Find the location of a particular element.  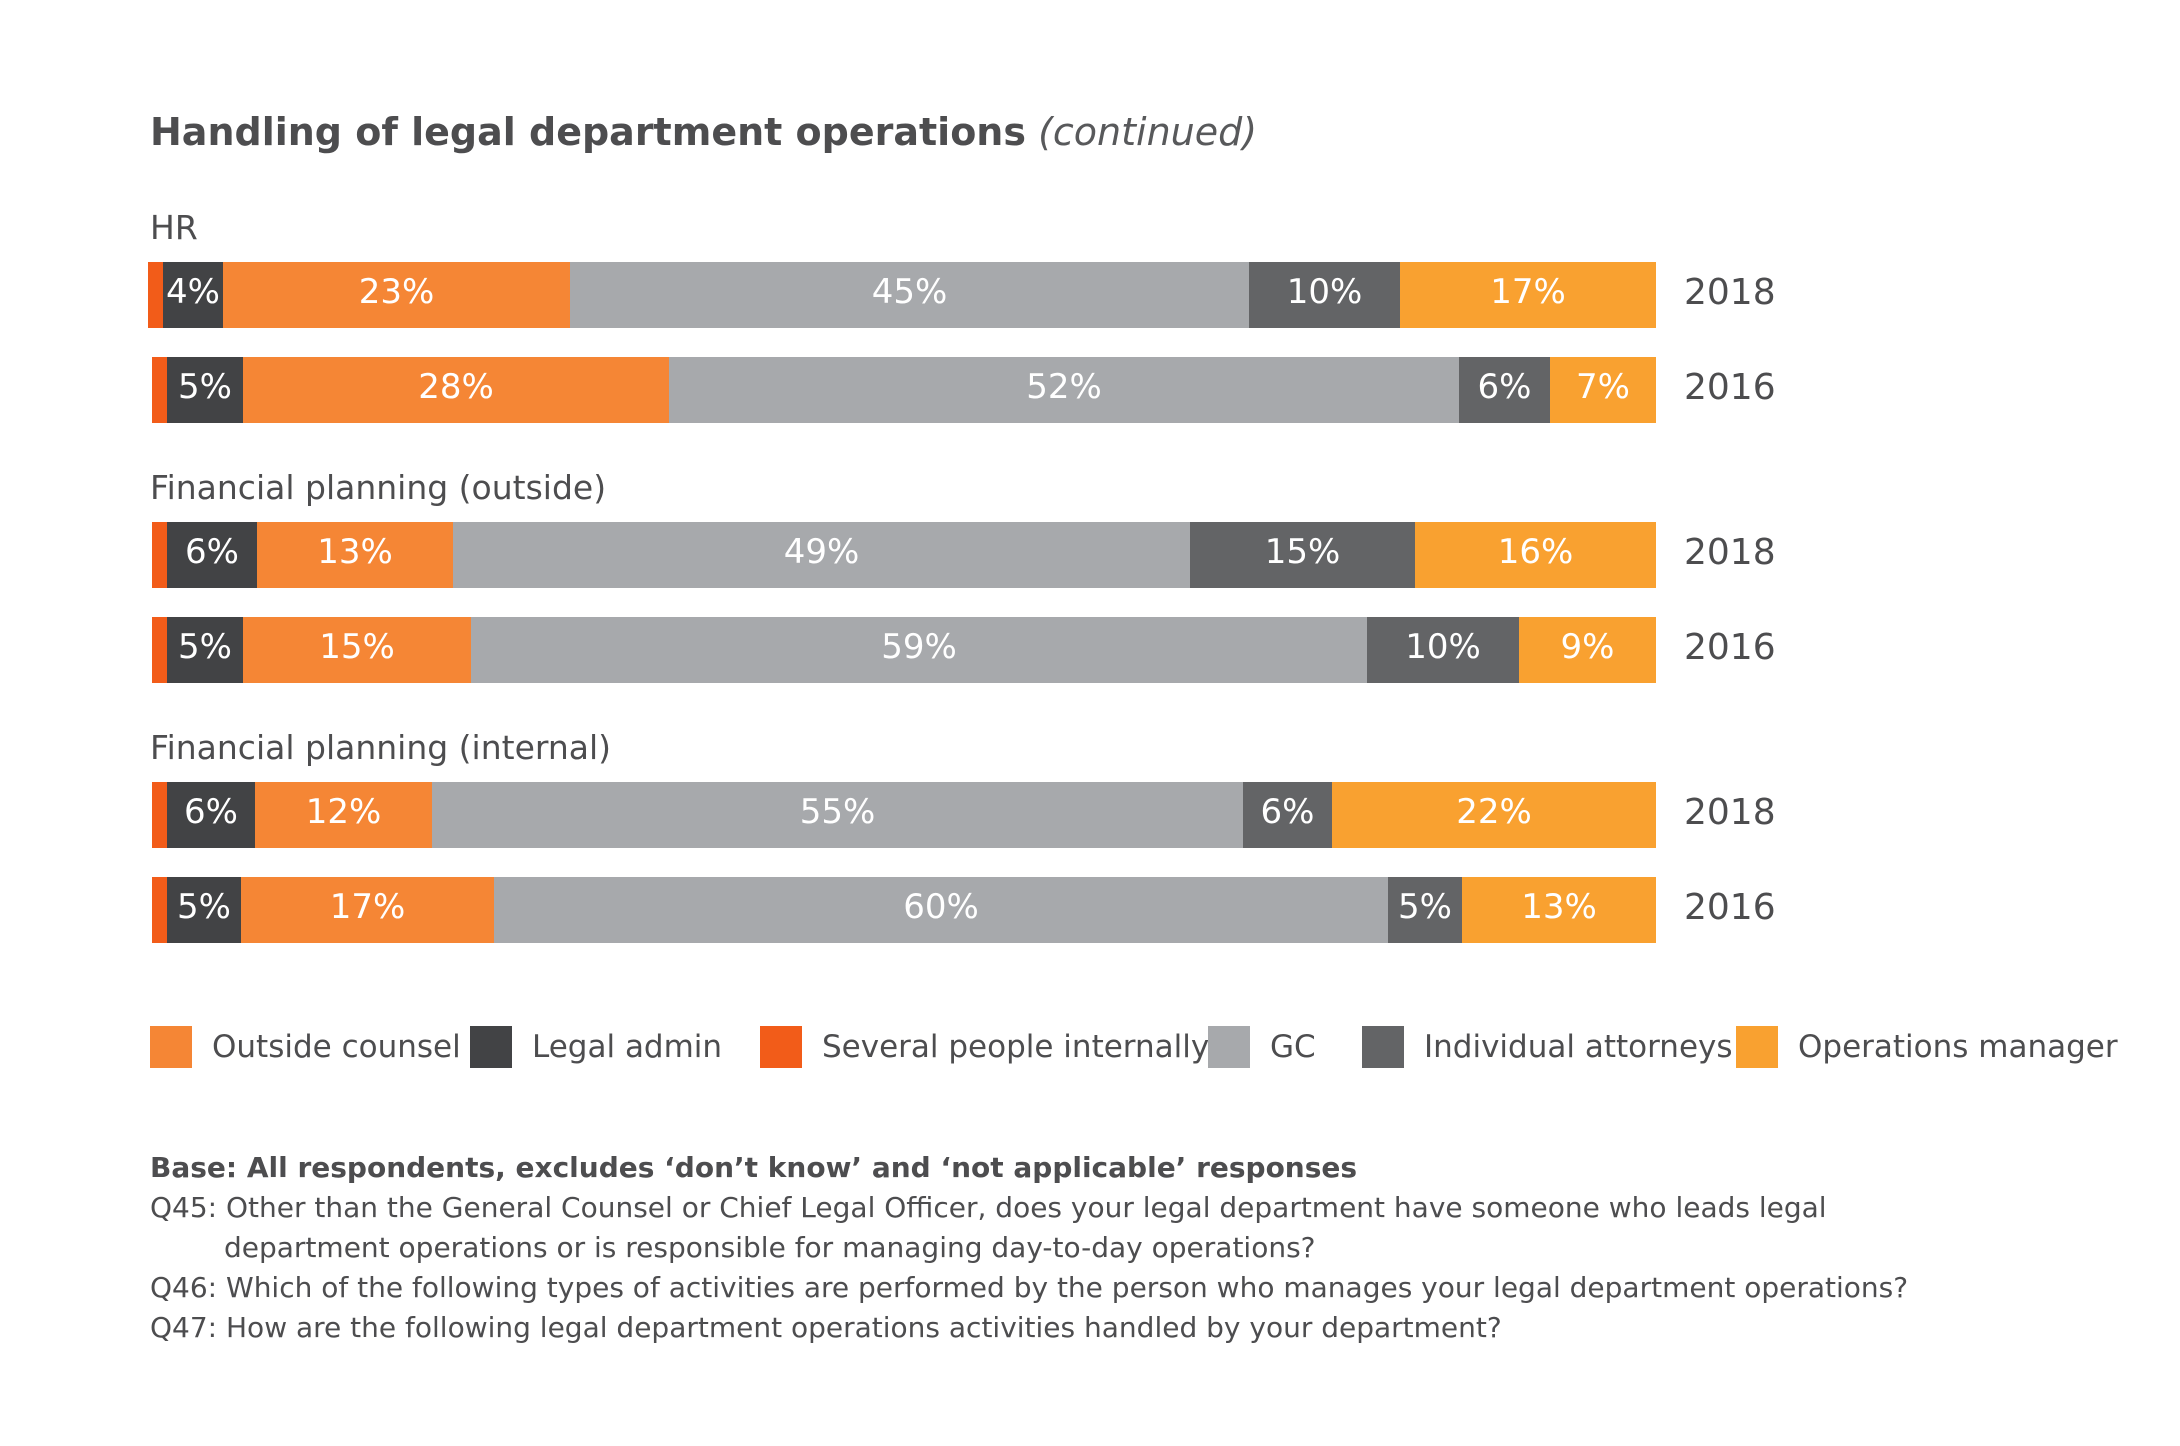

bar-segment-individual-attorneys: 15% is located at coordinates (1302, 555).